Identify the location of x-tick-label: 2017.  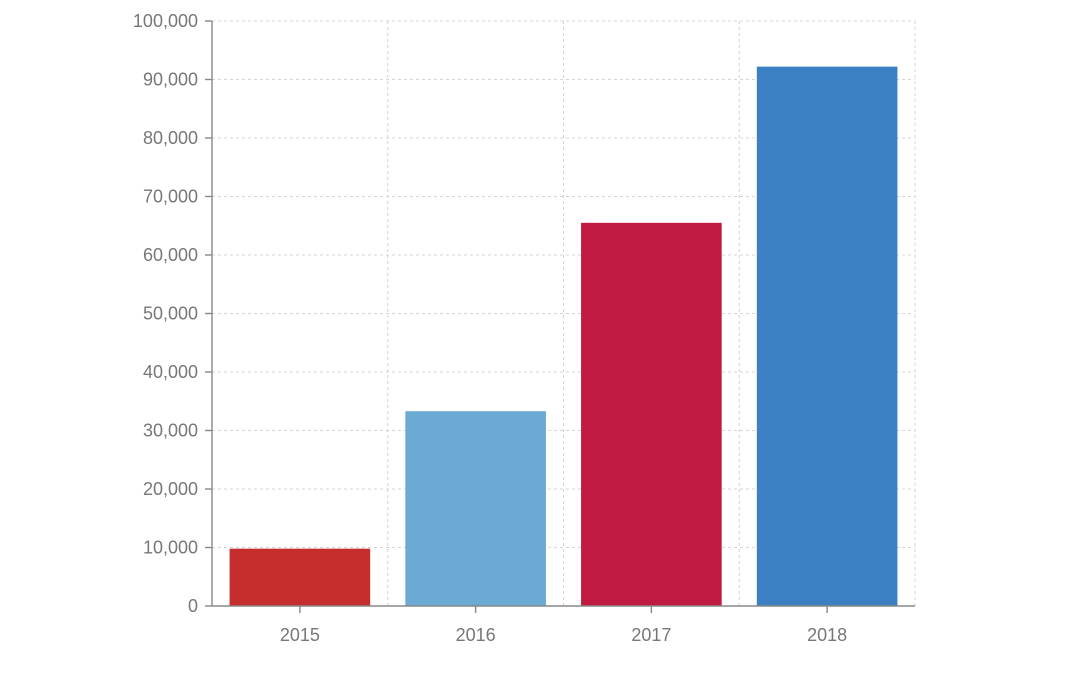
(651, 635).